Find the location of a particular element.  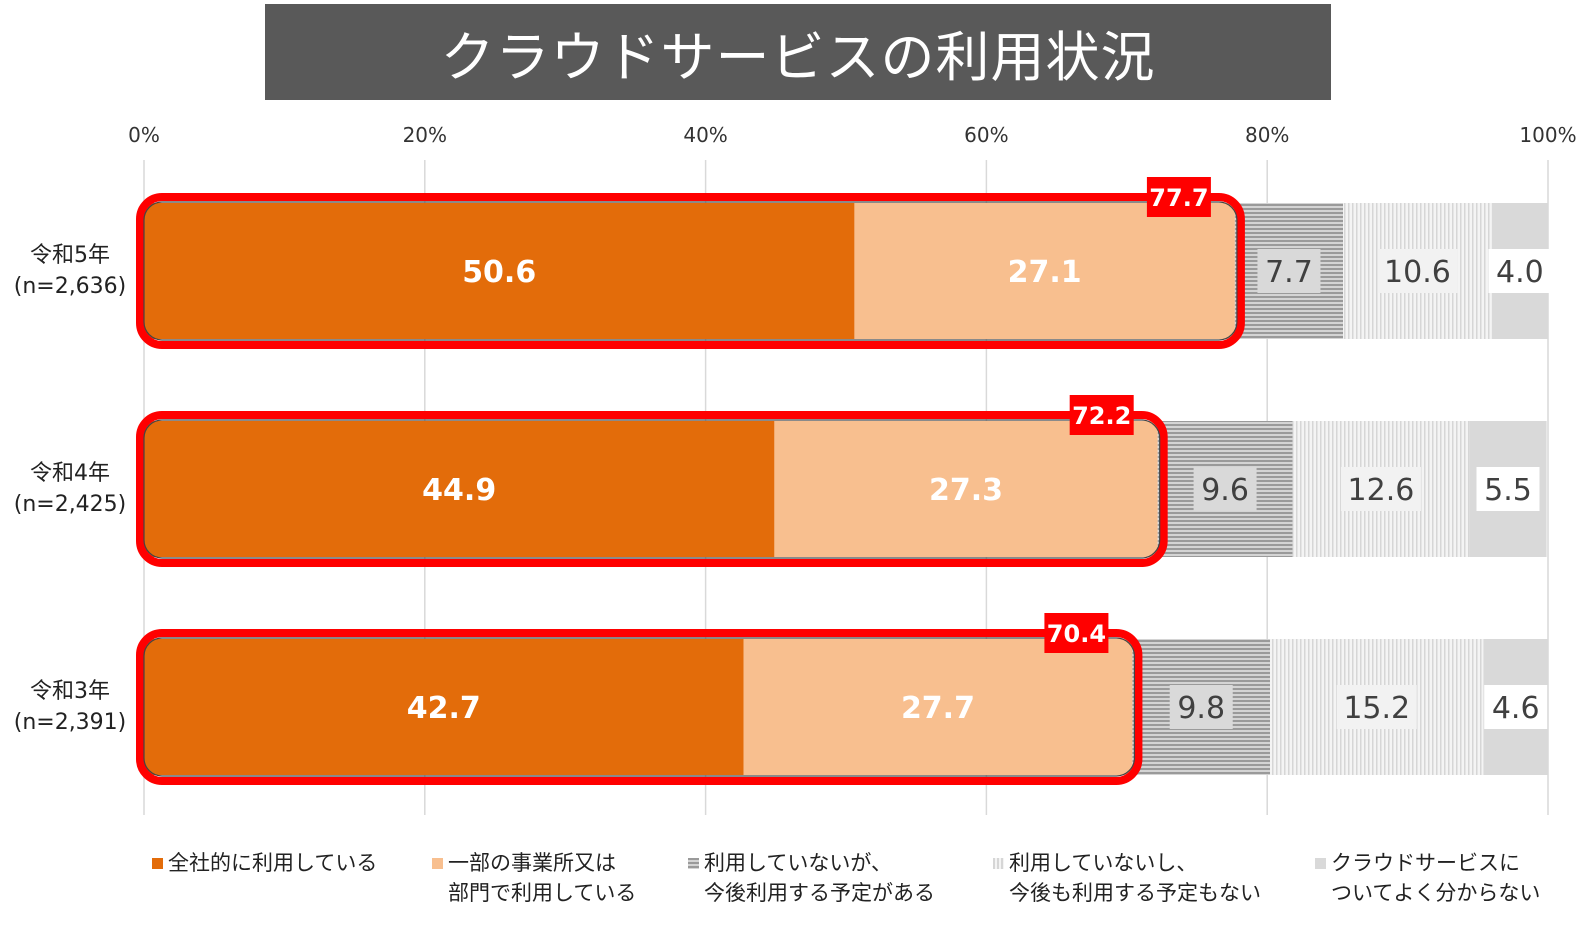

data-label: 44.9 is located at coordinates (459, 490).